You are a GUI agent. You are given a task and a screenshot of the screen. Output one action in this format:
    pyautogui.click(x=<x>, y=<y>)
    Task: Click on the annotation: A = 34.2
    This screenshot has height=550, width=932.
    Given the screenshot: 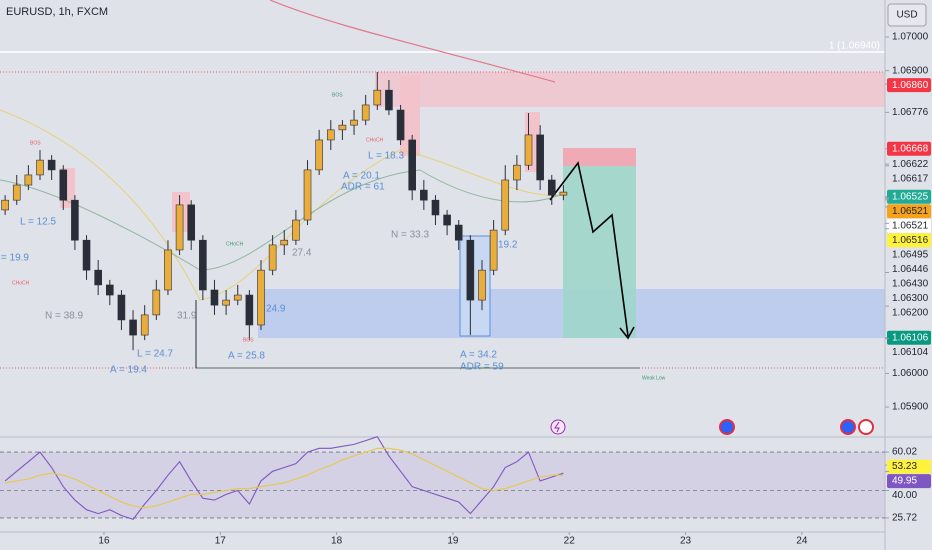 What is the action you would take?
    pyautogui.click(x=478, y=355)
    